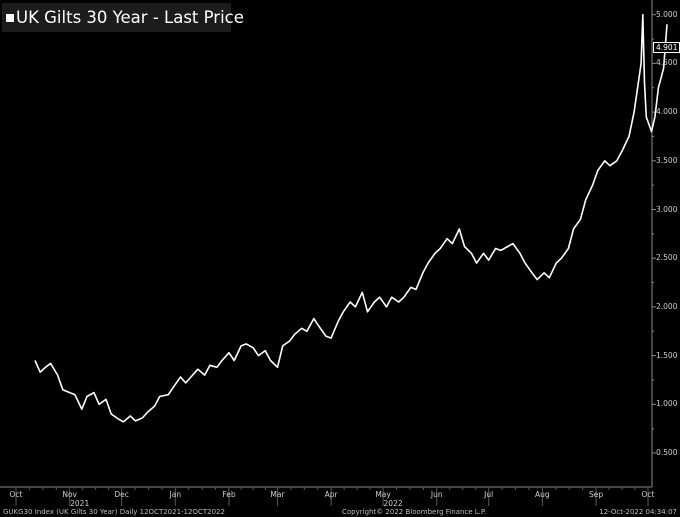 Image resolution: width=680 pixels, height=517 pixels. I want to click on y-tick-label: 5.000, so click(667, 14).